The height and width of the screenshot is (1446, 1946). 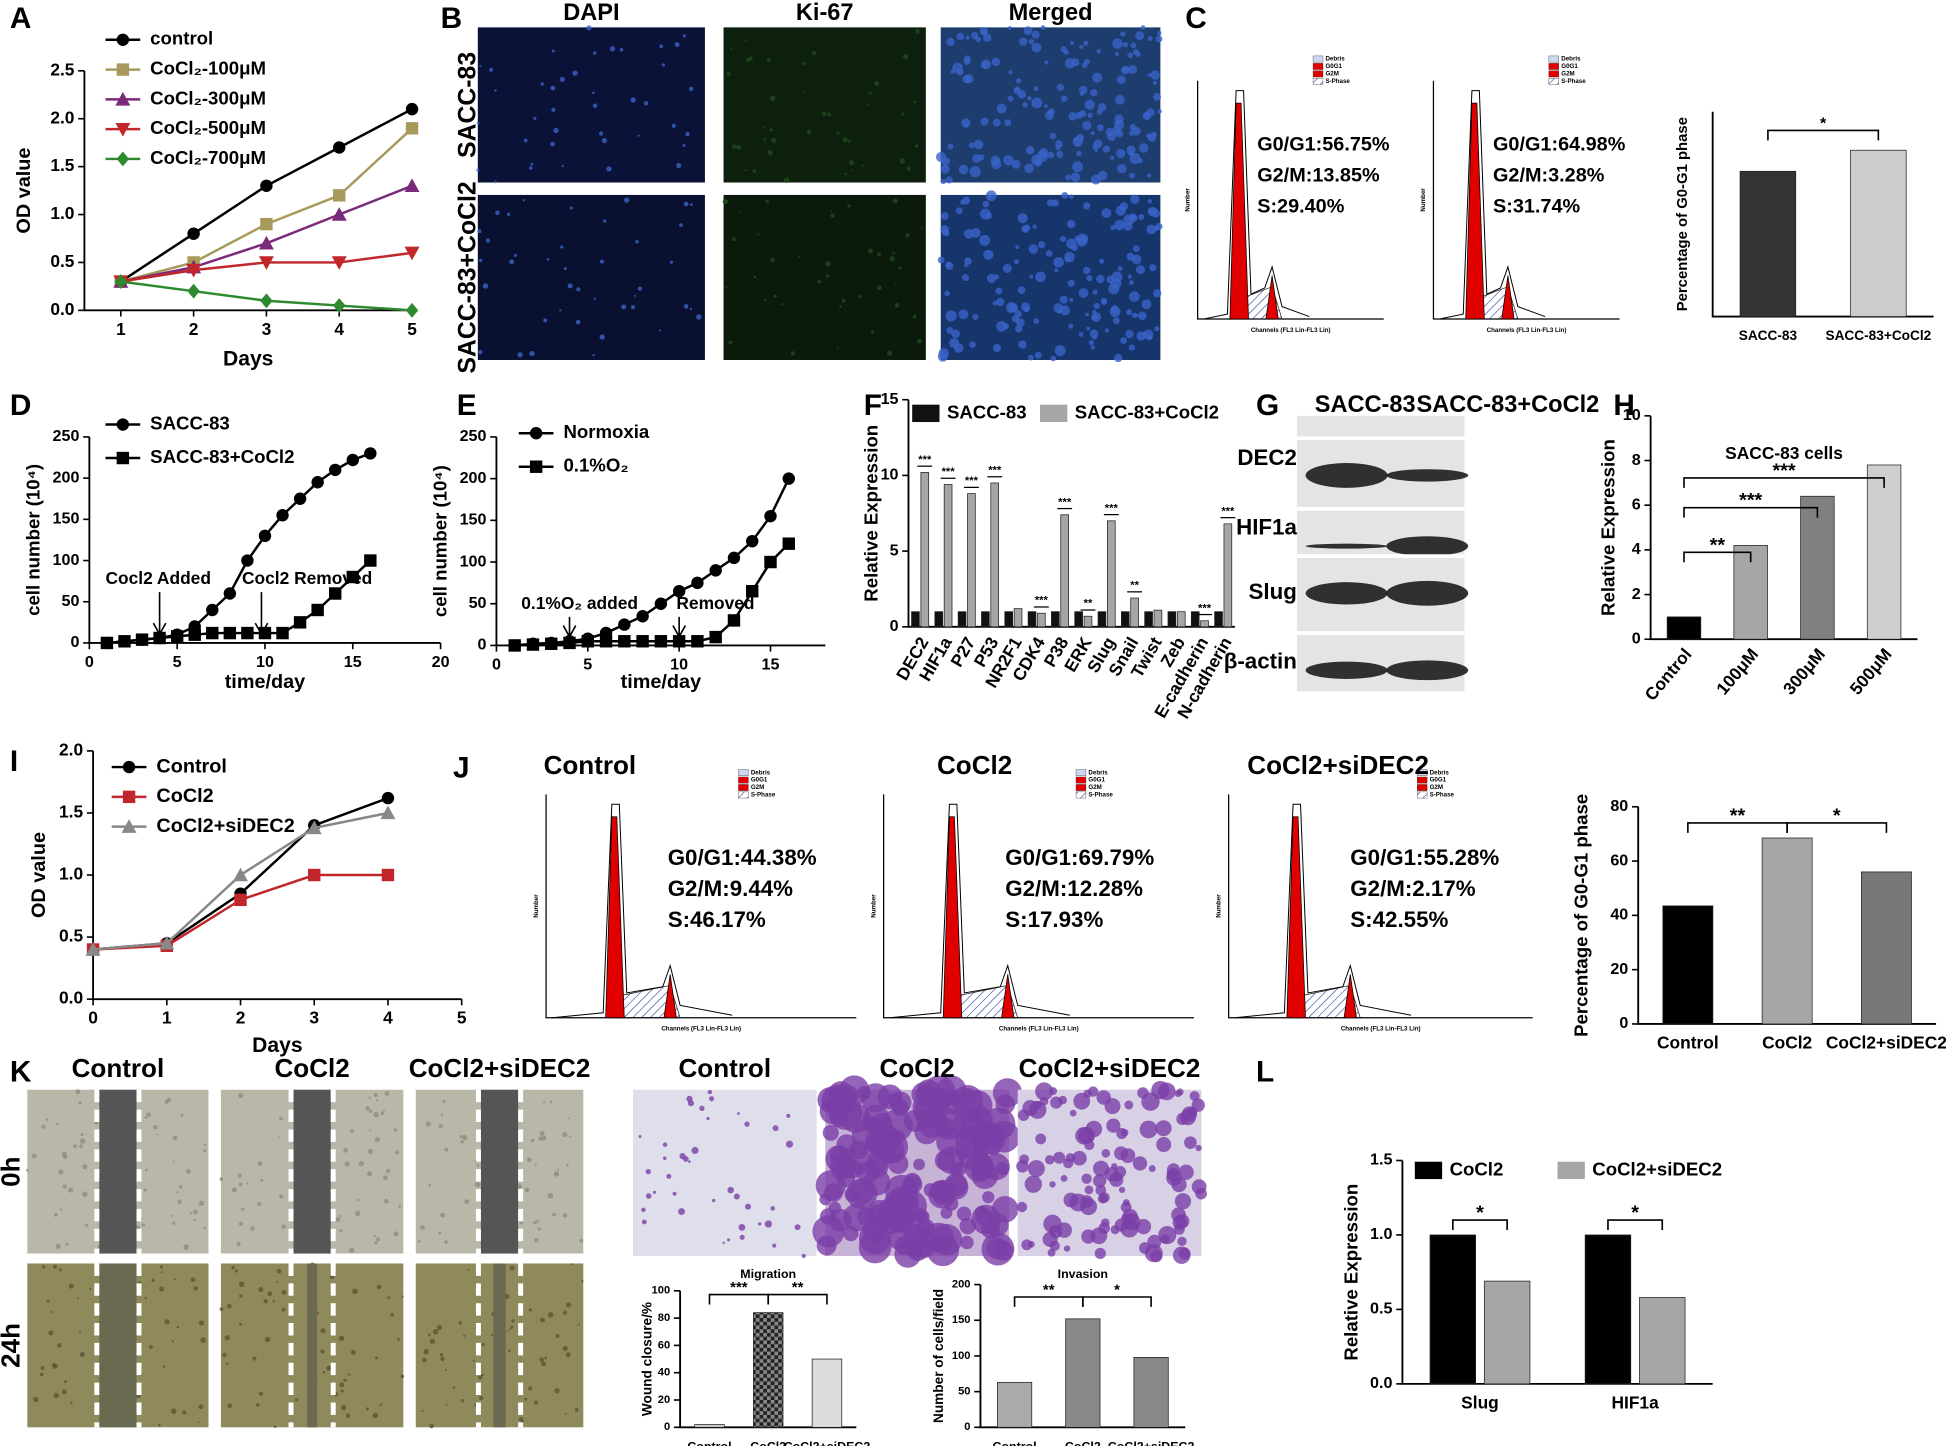 What do you see at coordinates (1265, 1071) in the screenshot?
I see `panel-label: L` at bounding box center [1265, 1071].